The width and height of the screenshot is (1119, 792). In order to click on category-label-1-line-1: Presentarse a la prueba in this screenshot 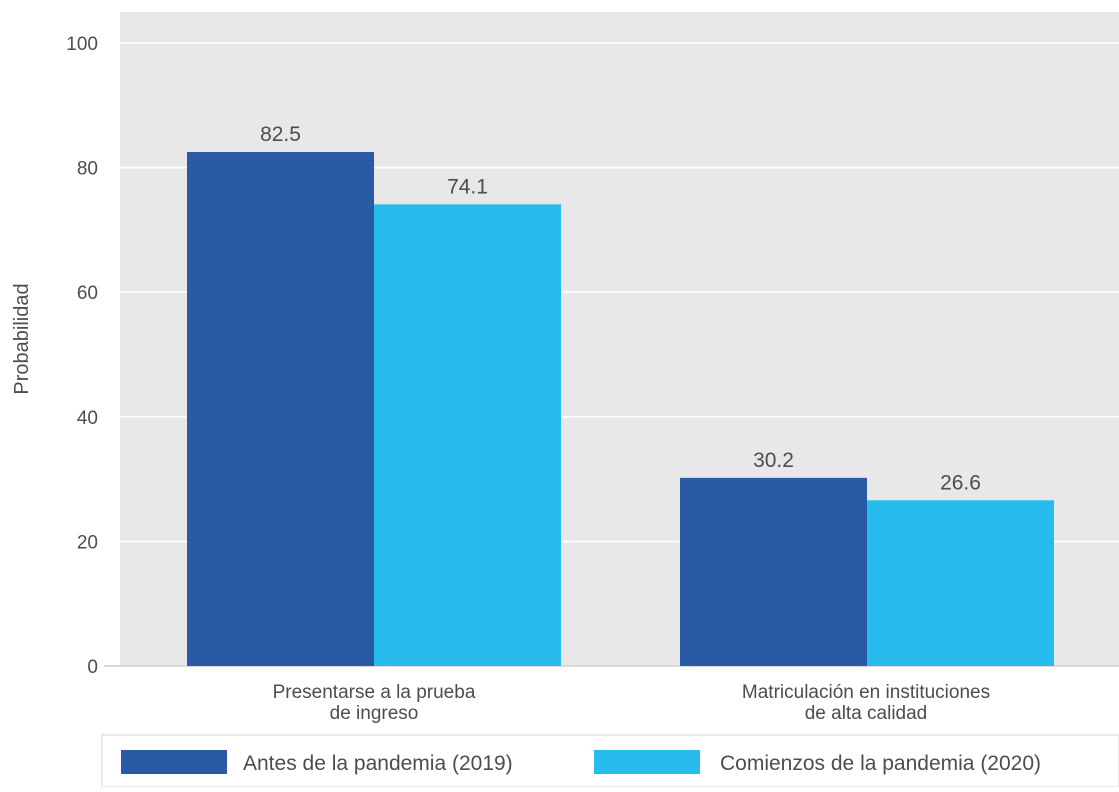, I will do `click(374, 692)`.